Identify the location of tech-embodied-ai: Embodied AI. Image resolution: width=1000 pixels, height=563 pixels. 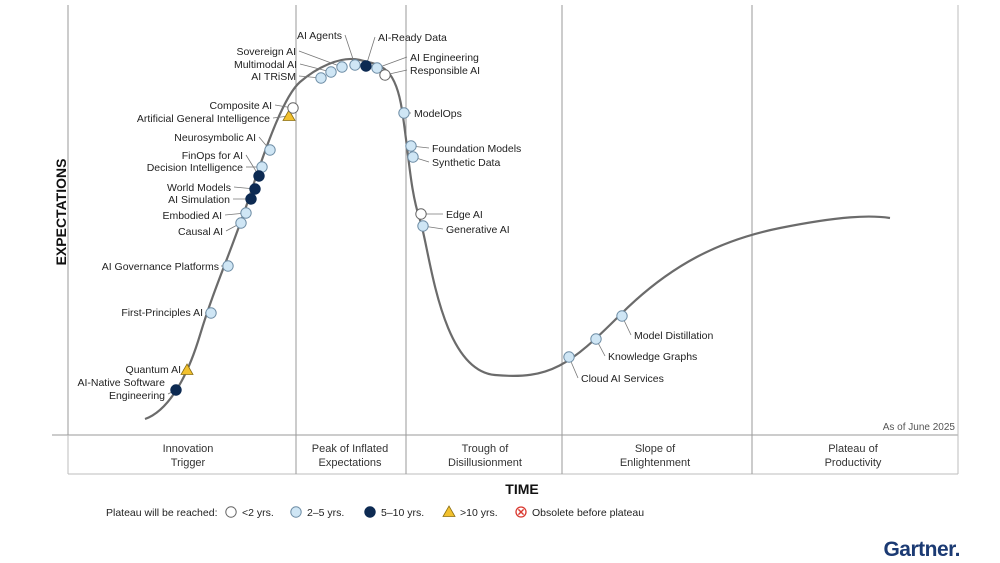
(207, 214).